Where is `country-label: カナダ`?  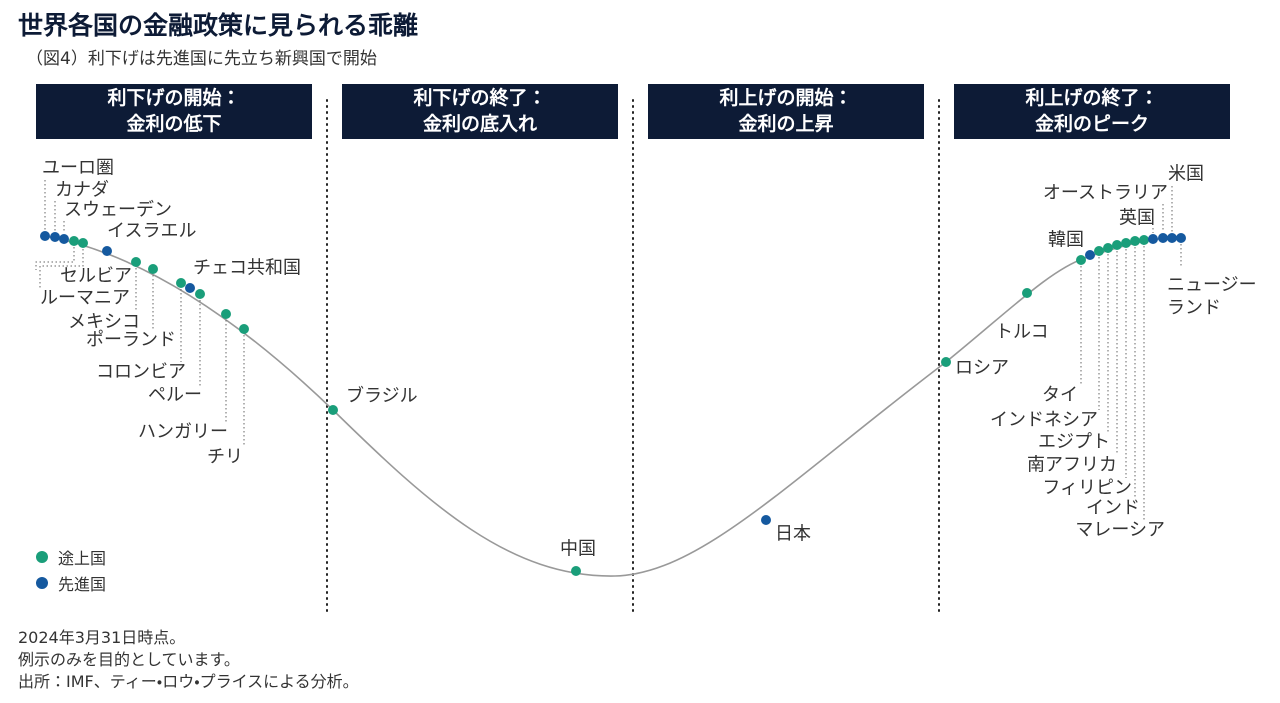
country-label: カナダ is located at coordinates (82, 190).